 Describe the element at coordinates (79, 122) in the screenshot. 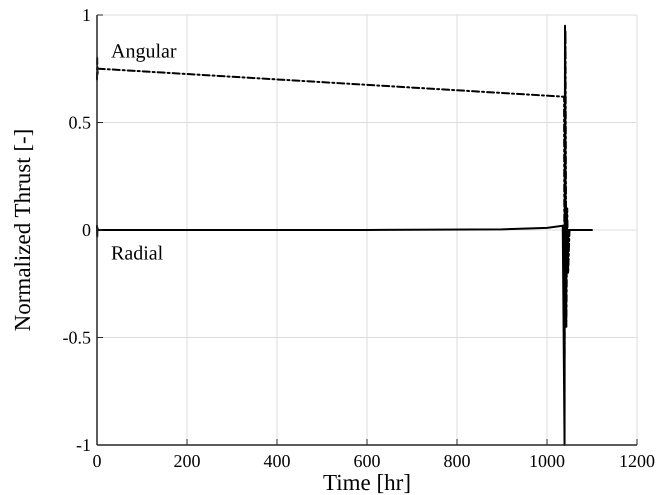

I see `y-tick-label: 0.5` at that location.